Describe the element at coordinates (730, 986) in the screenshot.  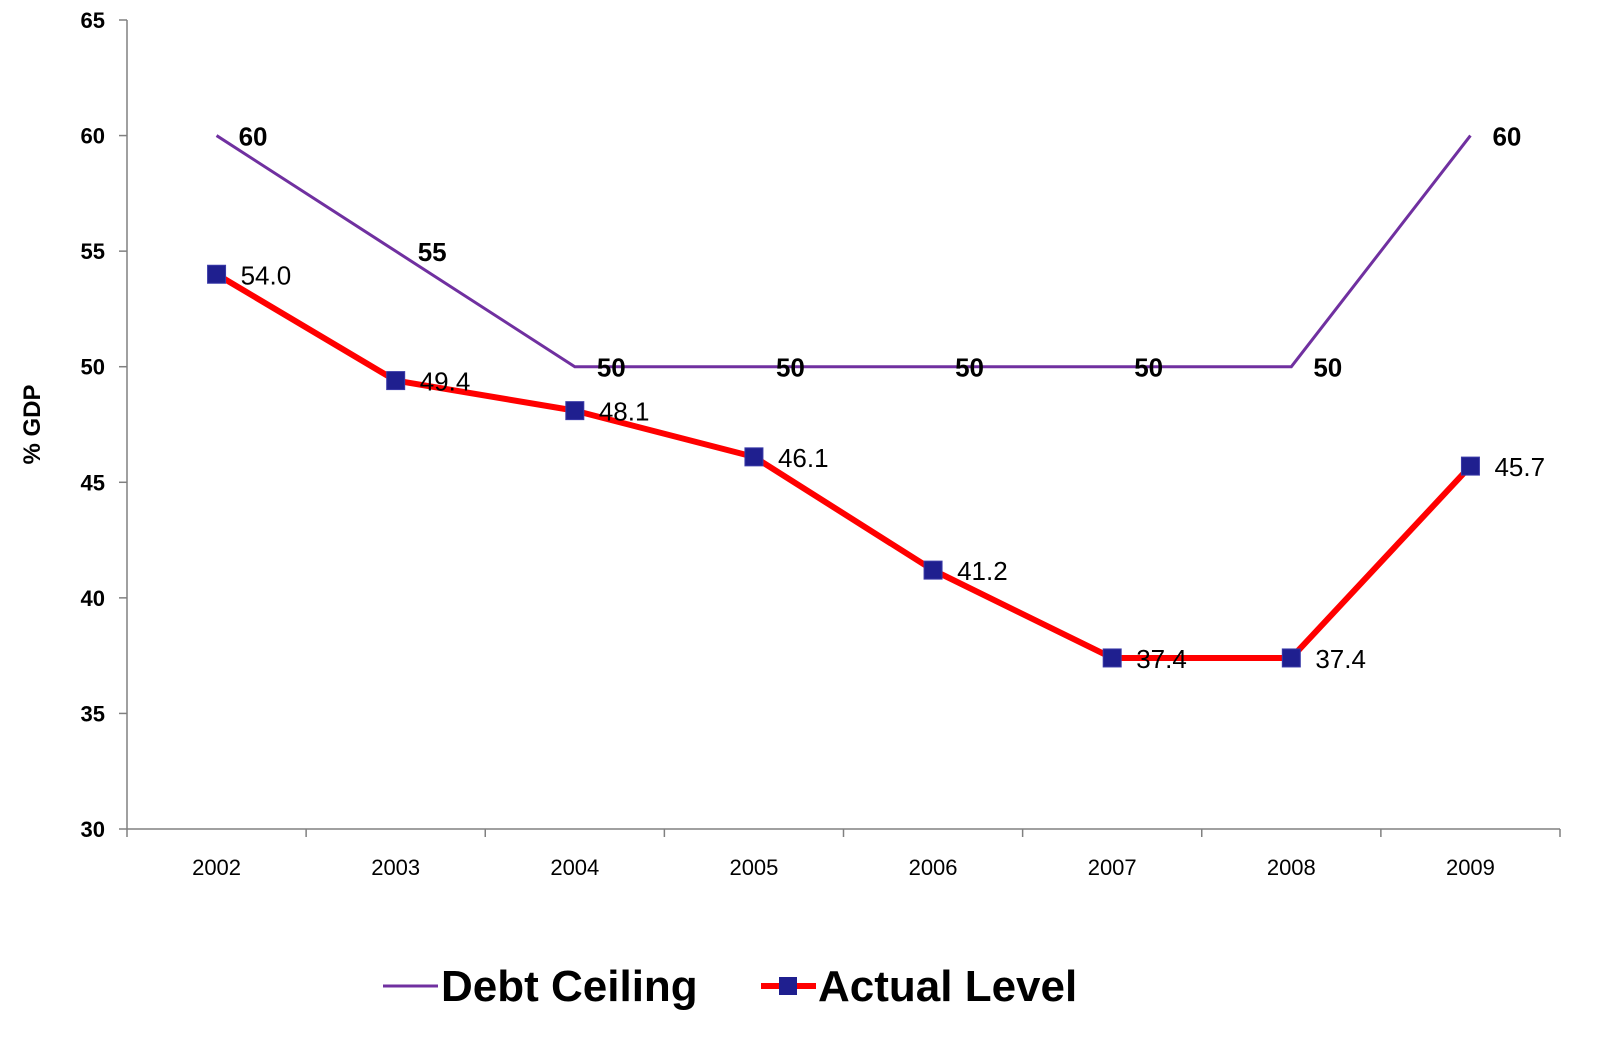
I see `legend: Debt Ceiling Actual Level` at that location.